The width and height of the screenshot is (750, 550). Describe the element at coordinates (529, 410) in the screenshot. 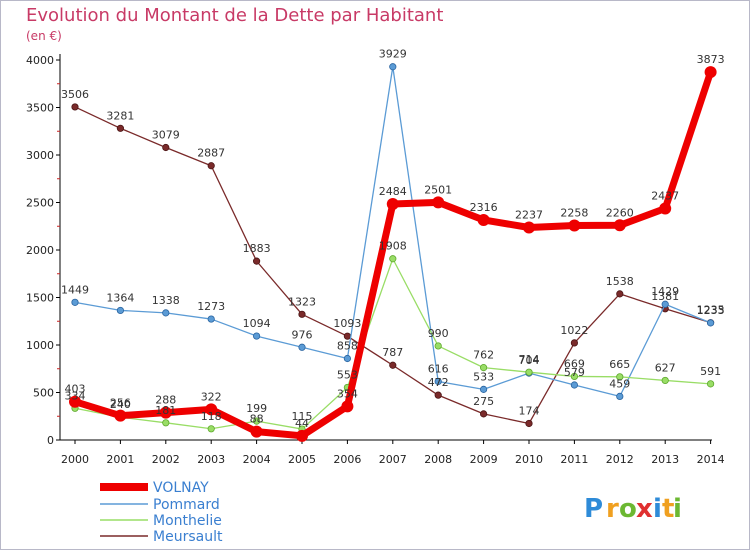

I see `data-label-meursault: 174` at that location.